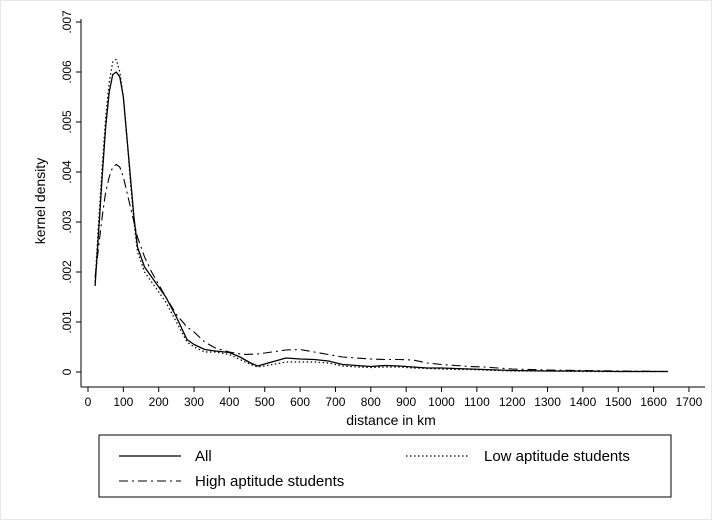  I want to click on x-tick-label: 300, so click(194, 402).